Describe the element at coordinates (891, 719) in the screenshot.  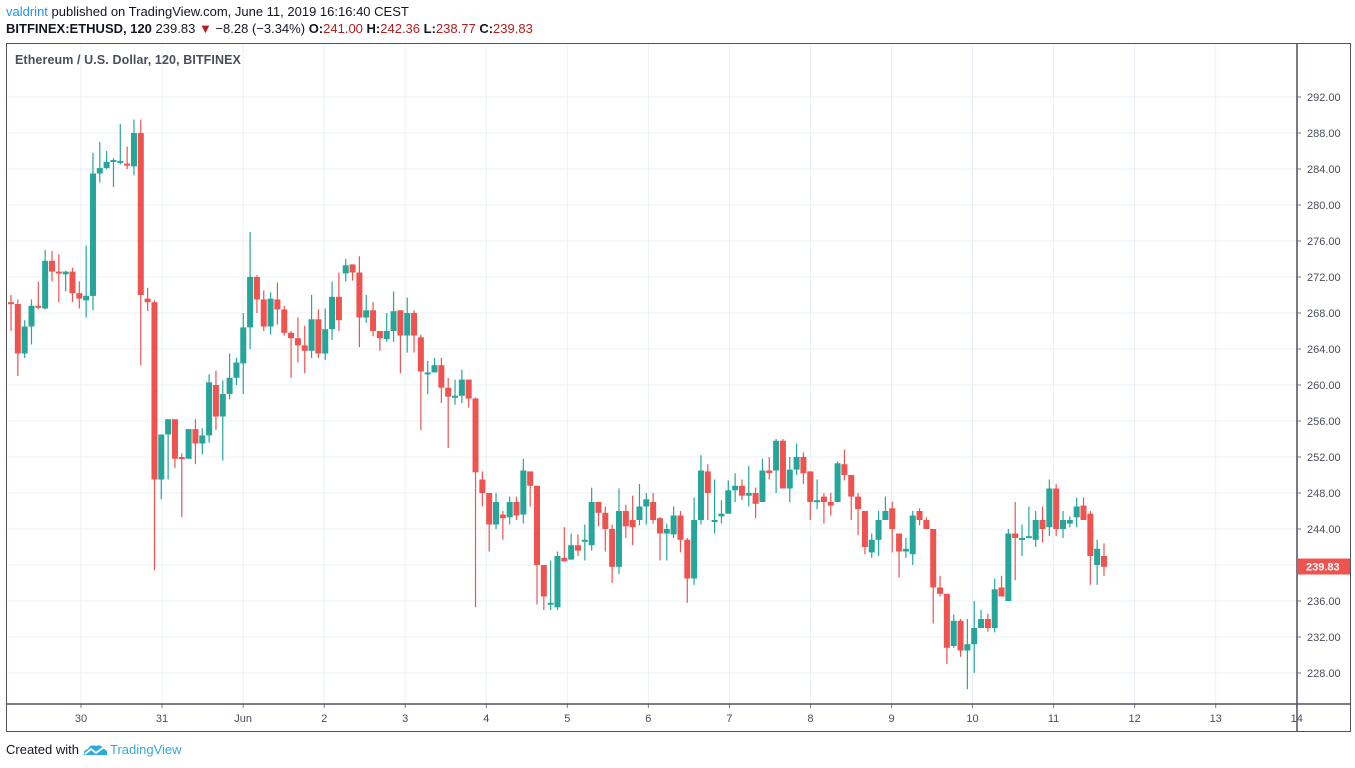
I see `time-axis-label: 9` at that location.